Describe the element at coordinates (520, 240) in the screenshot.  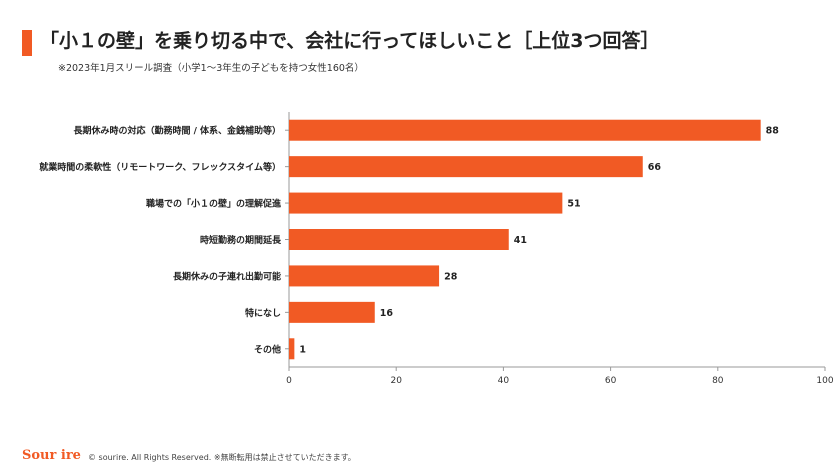
I see `data-label: 41` at that location.